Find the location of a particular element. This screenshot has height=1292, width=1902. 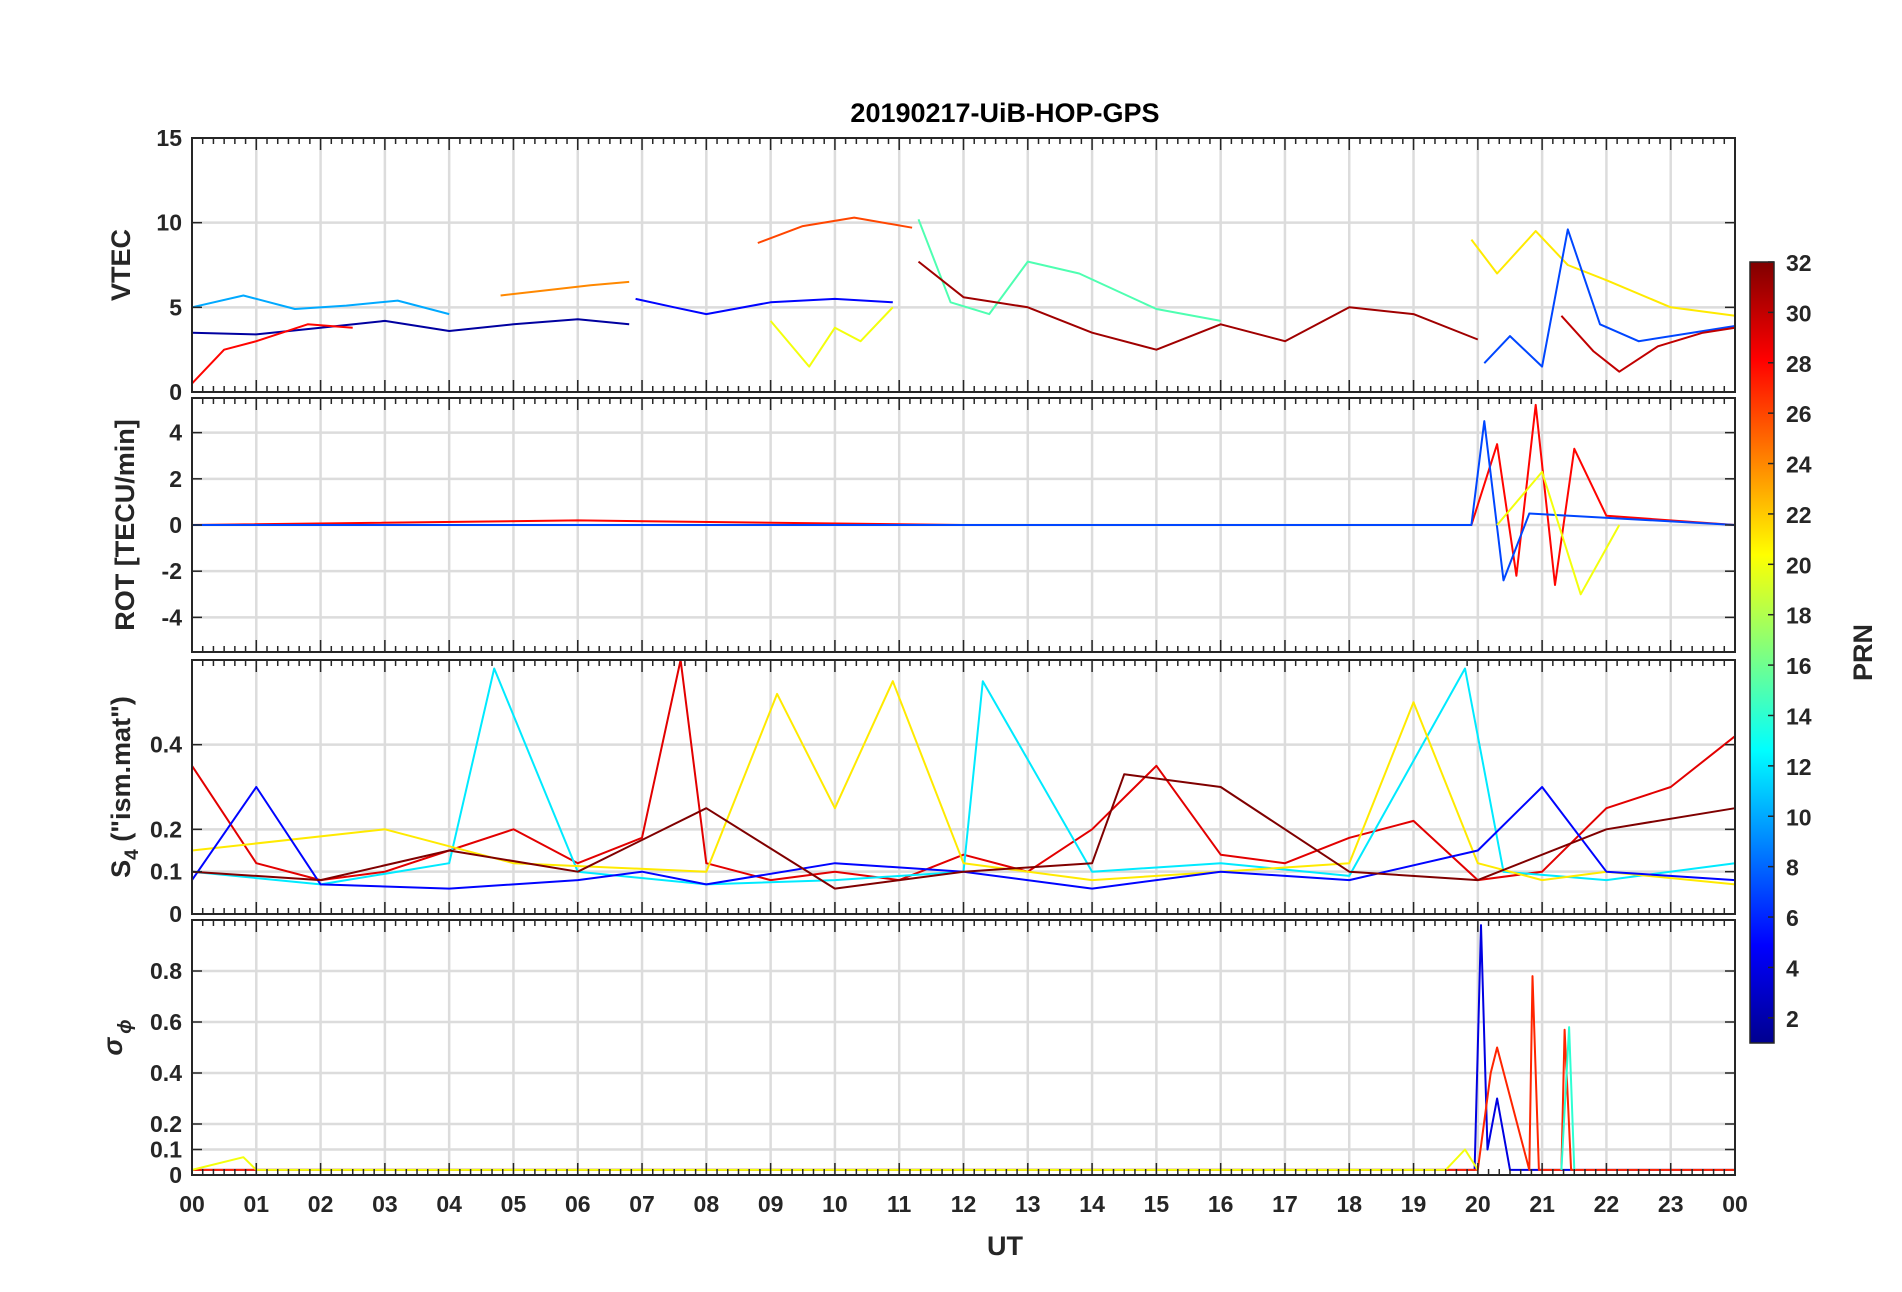

x-tick-label: 10 is located at coordinates (835, 1204).